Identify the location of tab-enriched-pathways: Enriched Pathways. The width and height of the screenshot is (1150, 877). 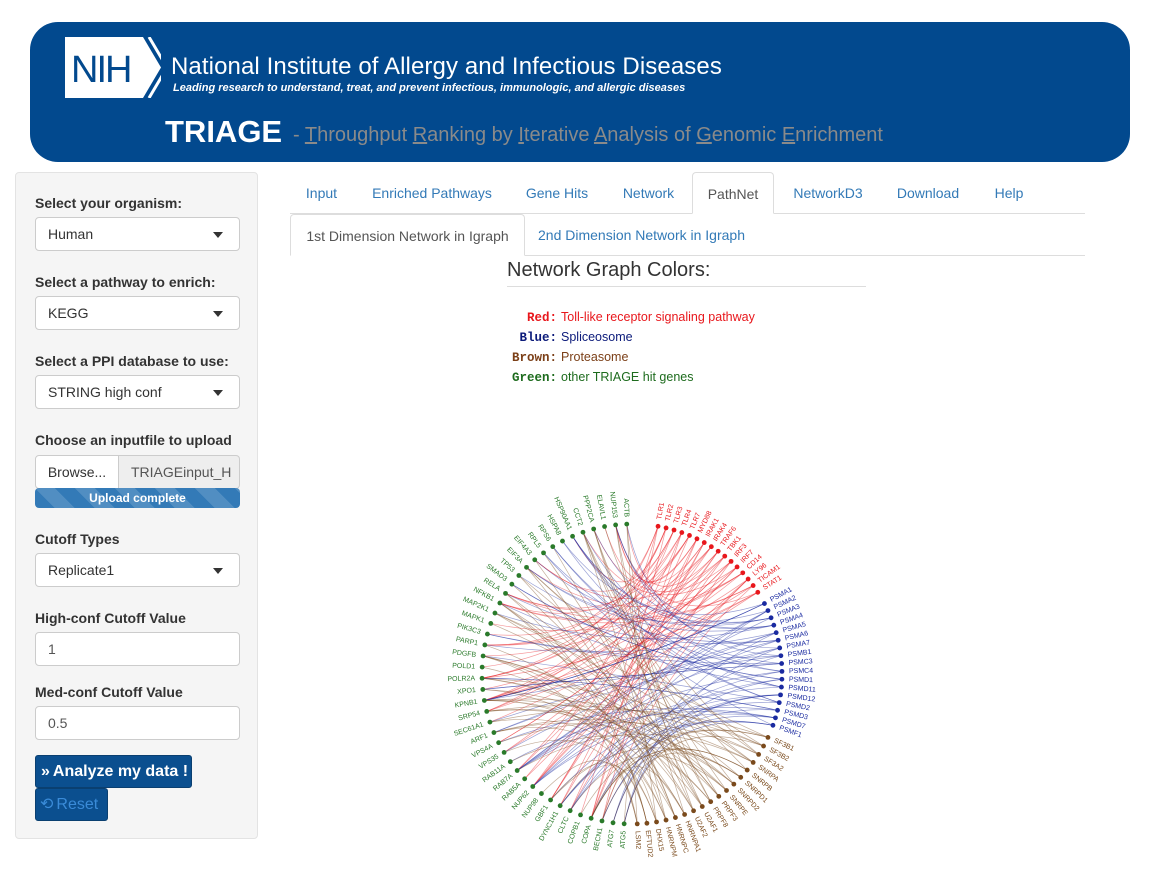
(432, 193).